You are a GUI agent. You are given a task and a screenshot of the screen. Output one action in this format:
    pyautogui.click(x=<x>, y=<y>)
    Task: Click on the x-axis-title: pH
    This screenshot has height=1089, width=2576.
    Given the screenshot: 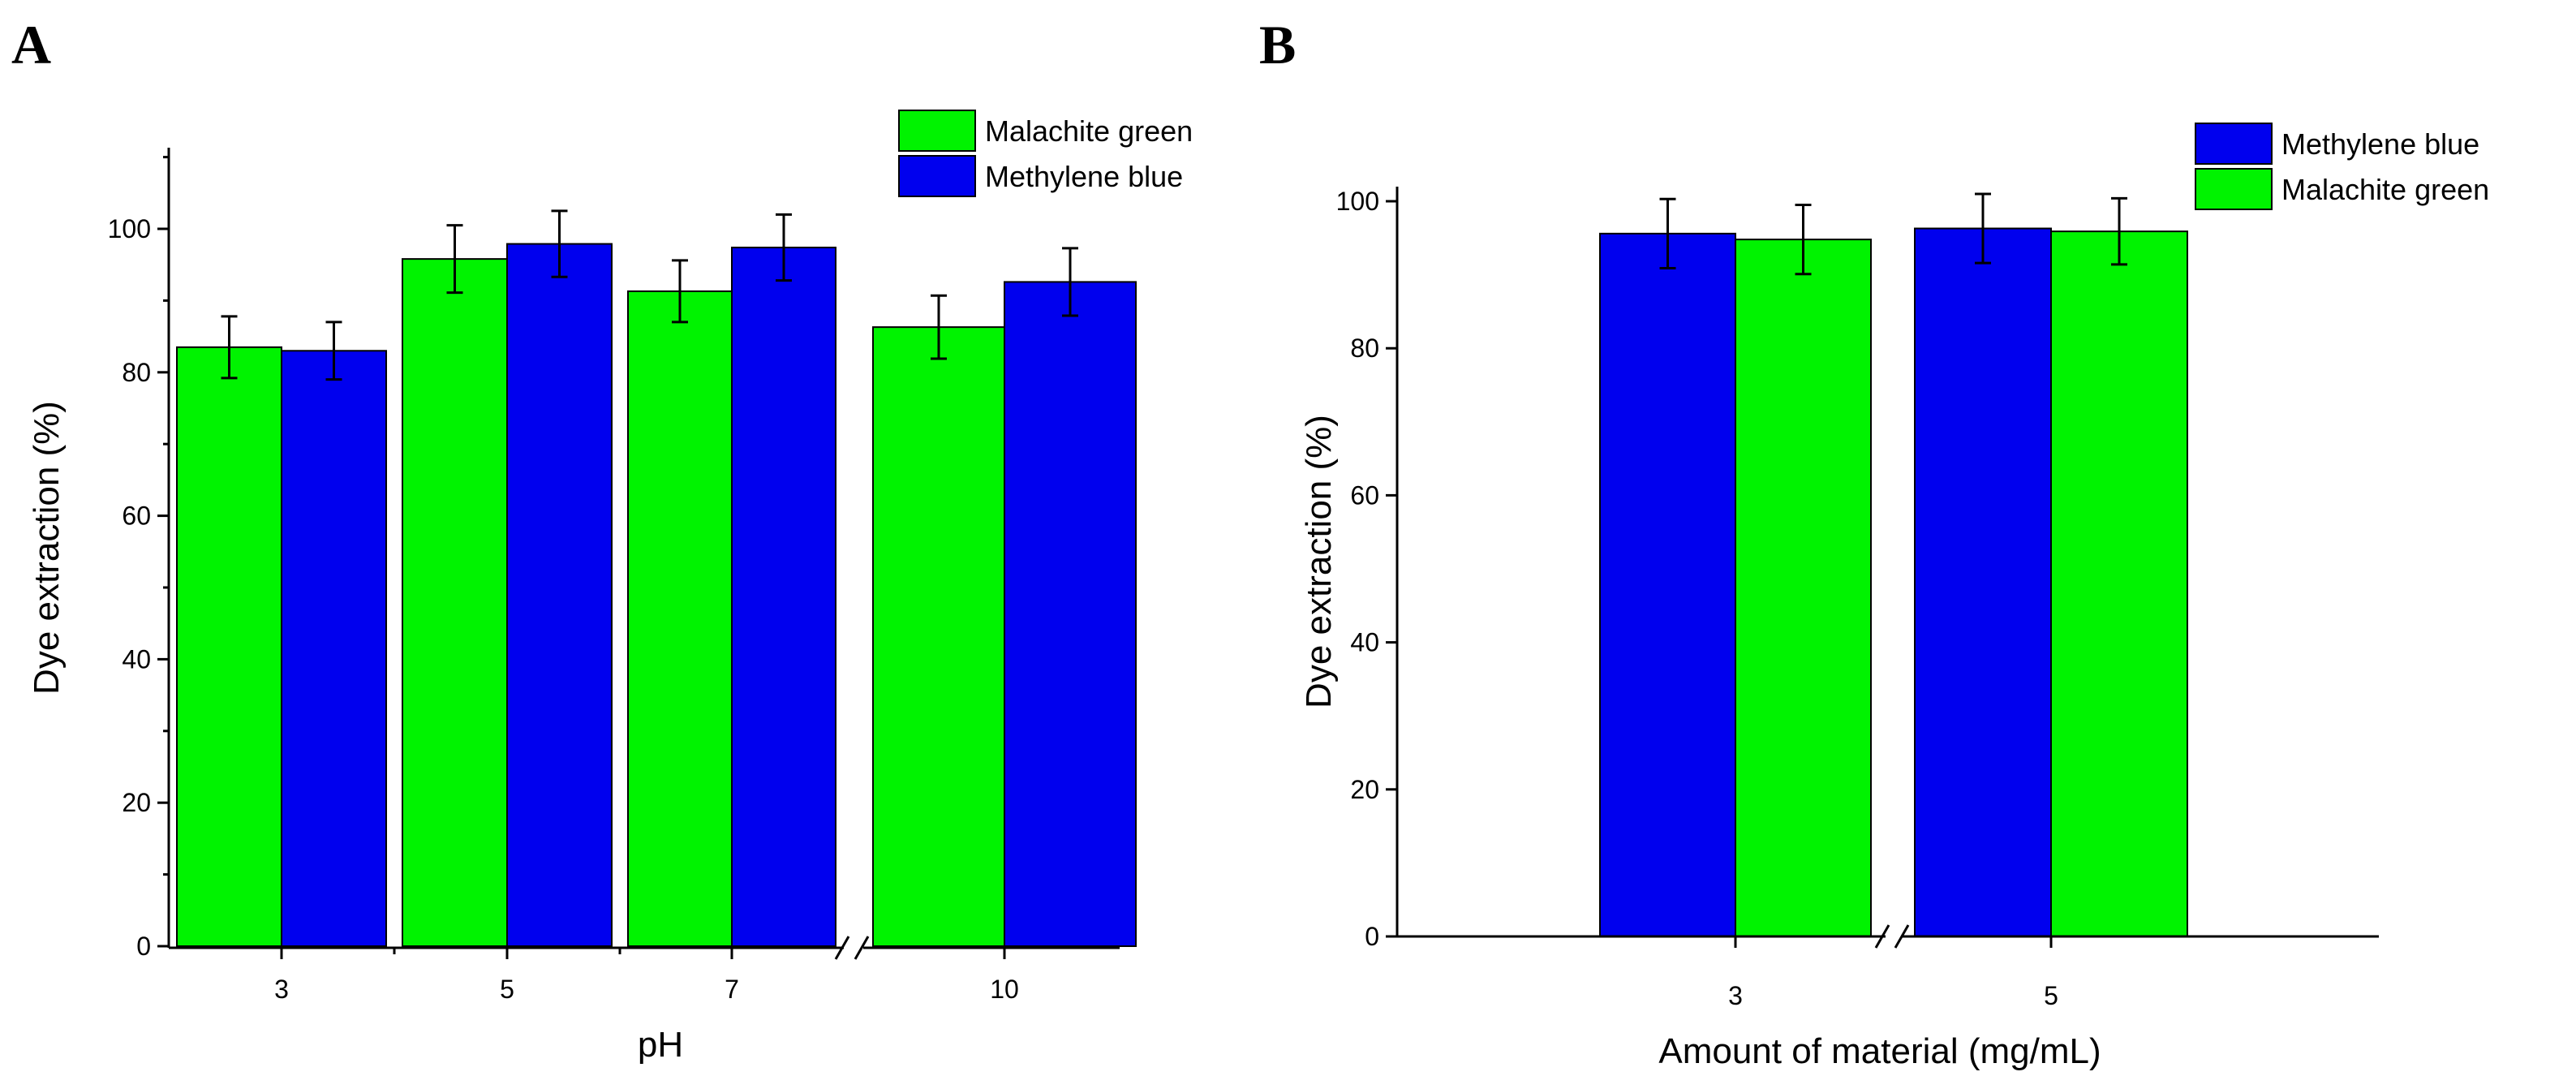 What is the action you would take?
    pyautogui.click(x=661, y=1045)
    